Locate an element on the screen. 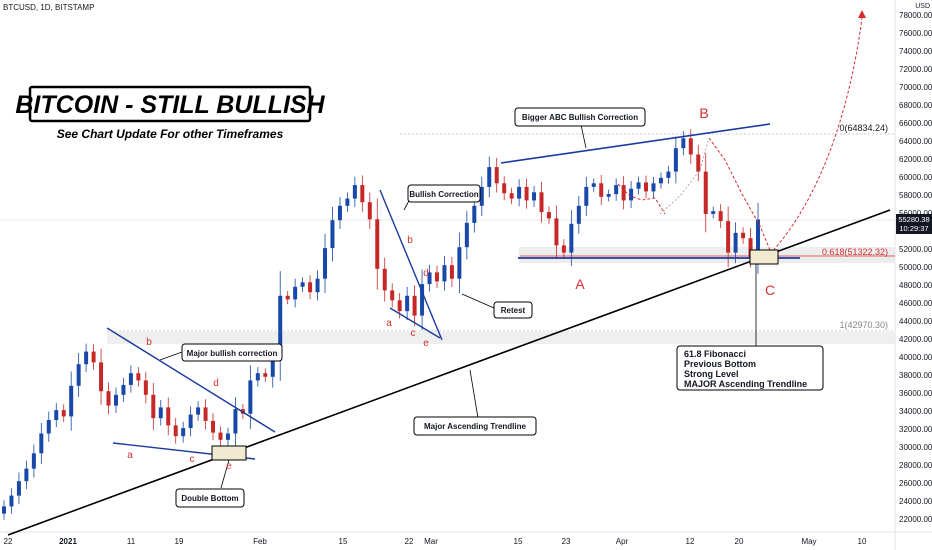 The width and height of the screenshot is (932, 550). major-trendline-box: Major Ascending Trendline is located at coordinates (475, 426).